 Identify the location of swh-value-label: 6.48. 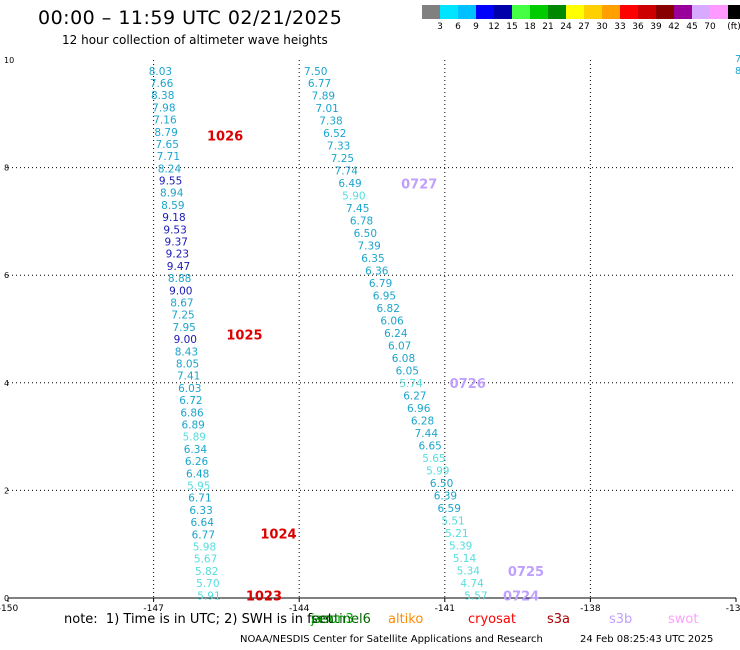
(197, 474).